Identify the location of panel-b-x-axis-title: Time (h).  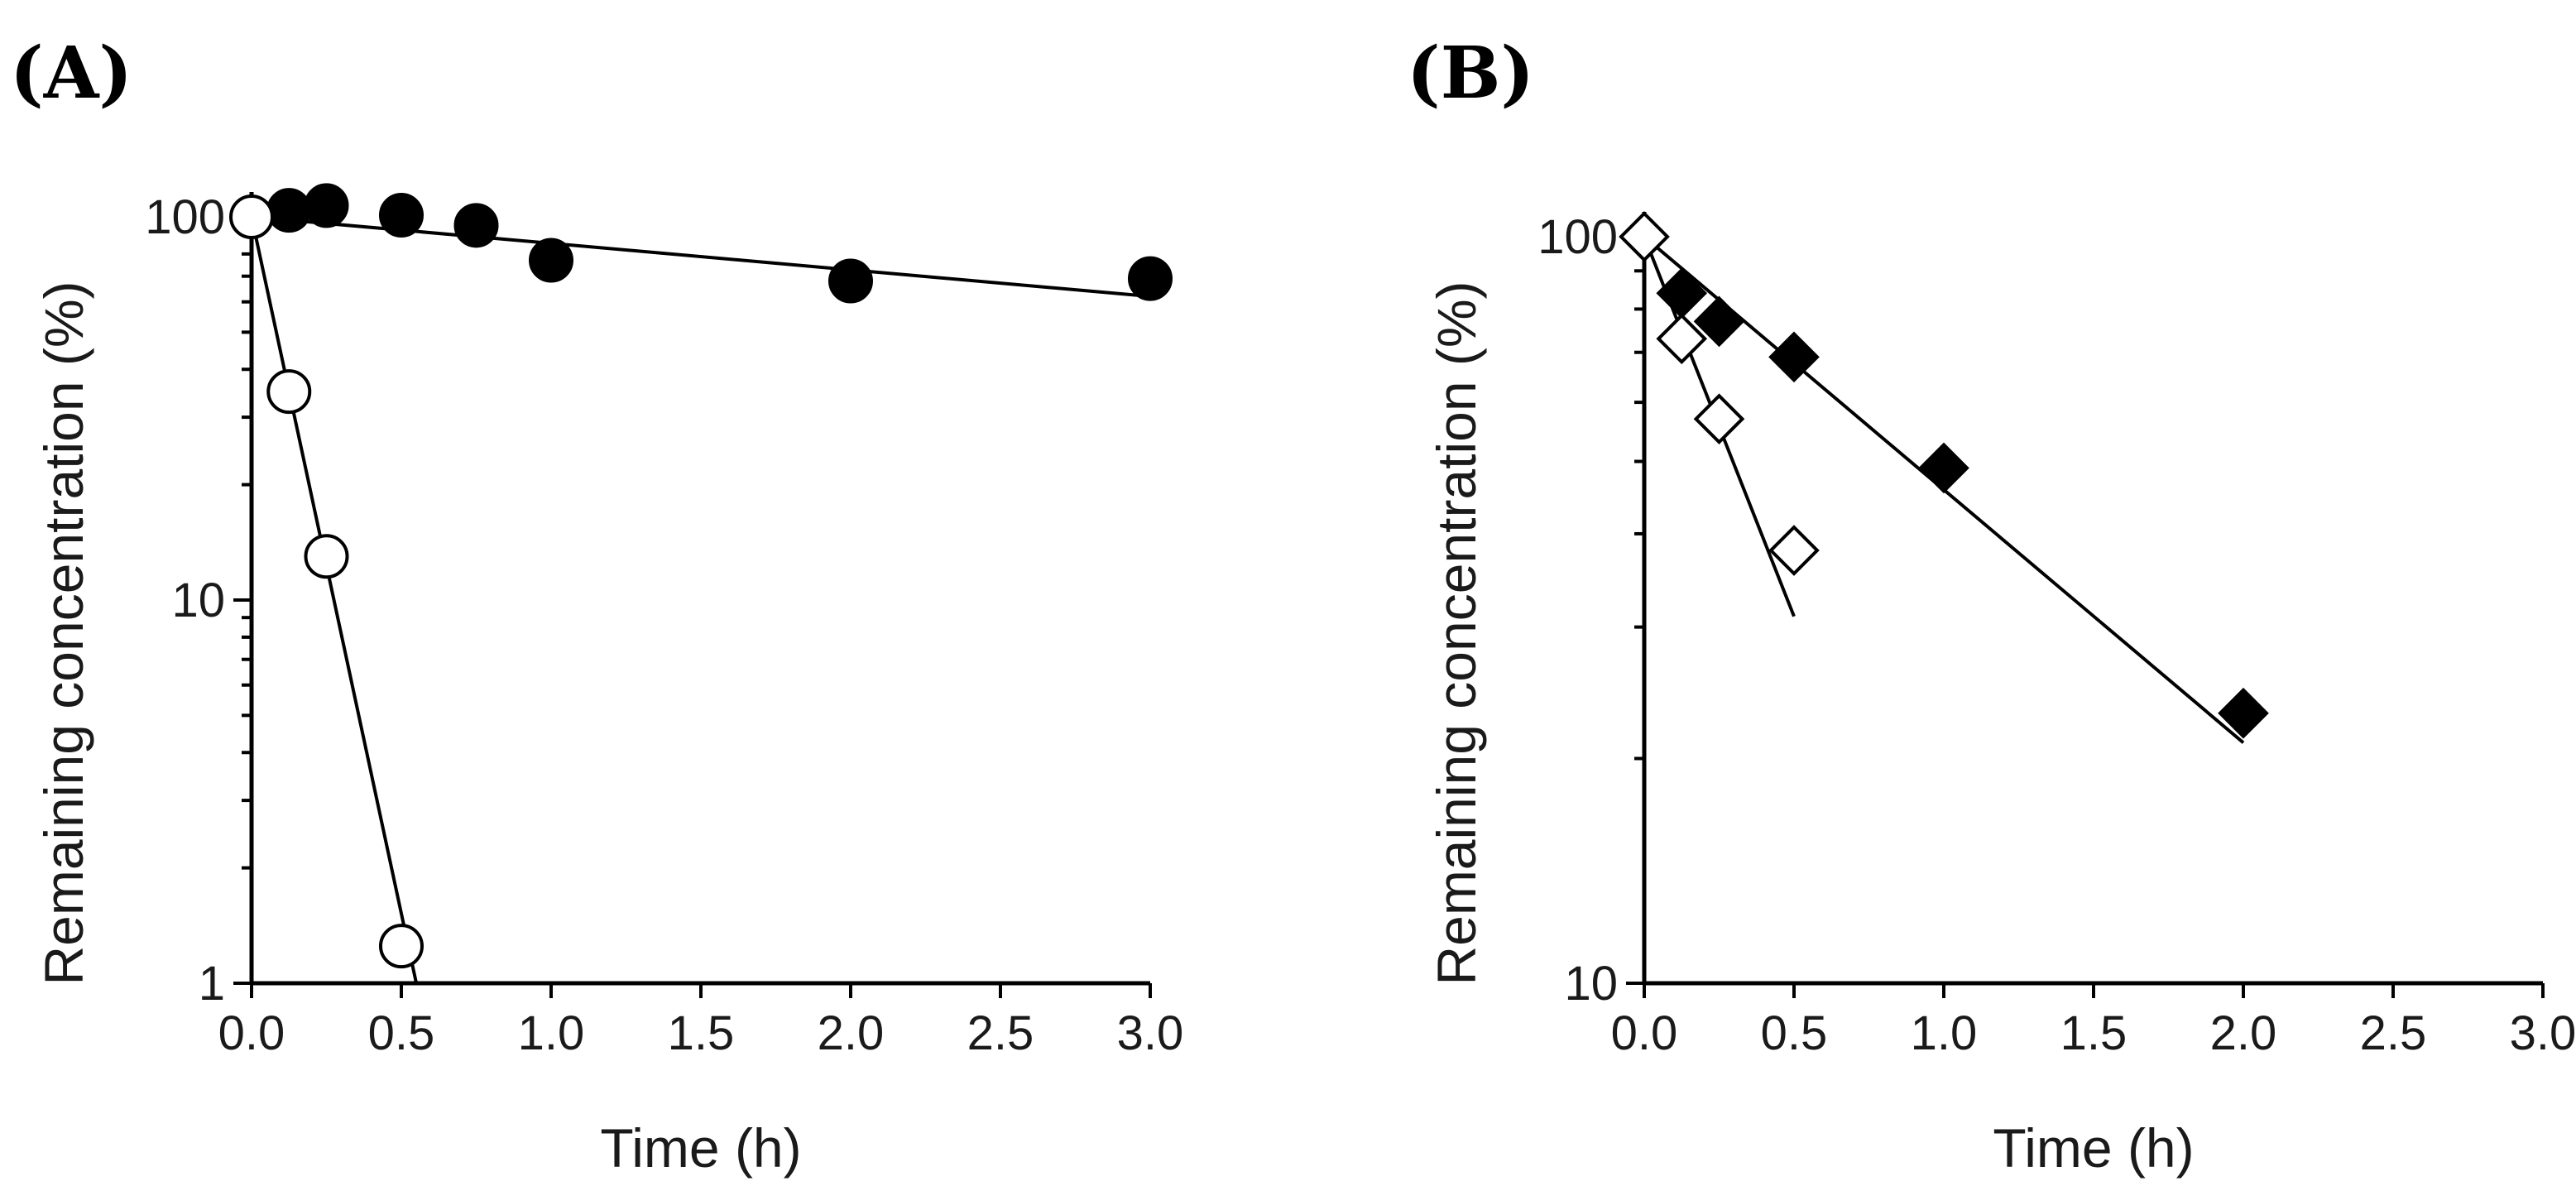
(2093, 1148).